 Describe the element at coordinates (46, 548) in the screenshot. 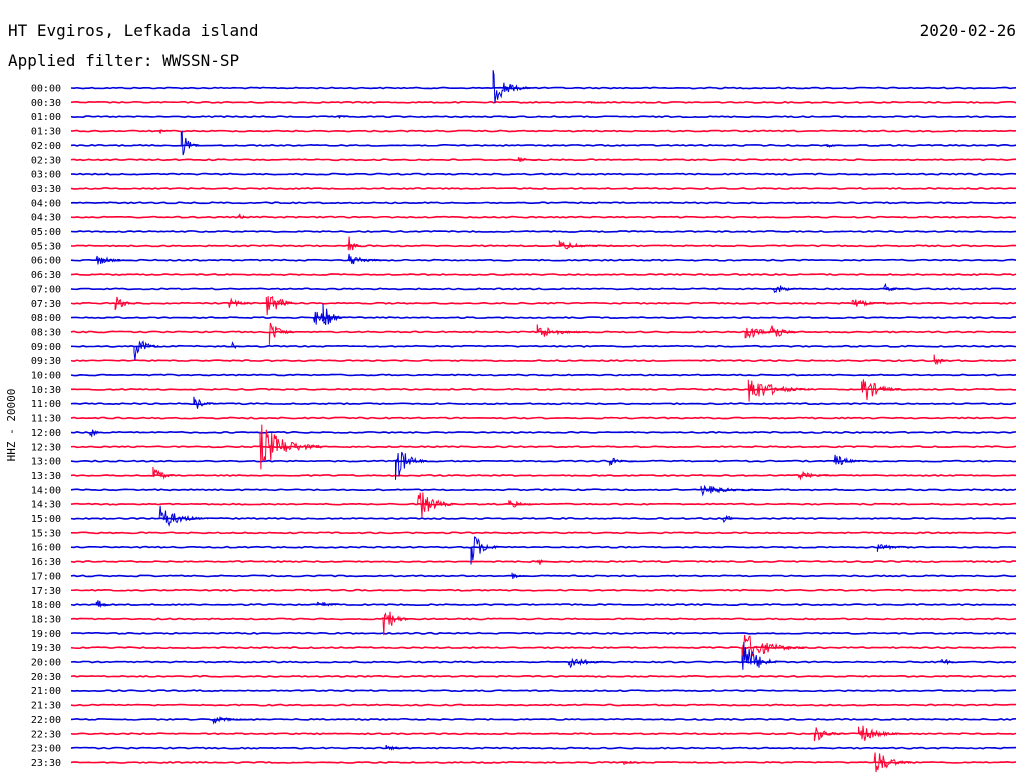

I see `row-label: 16:00` at that location.